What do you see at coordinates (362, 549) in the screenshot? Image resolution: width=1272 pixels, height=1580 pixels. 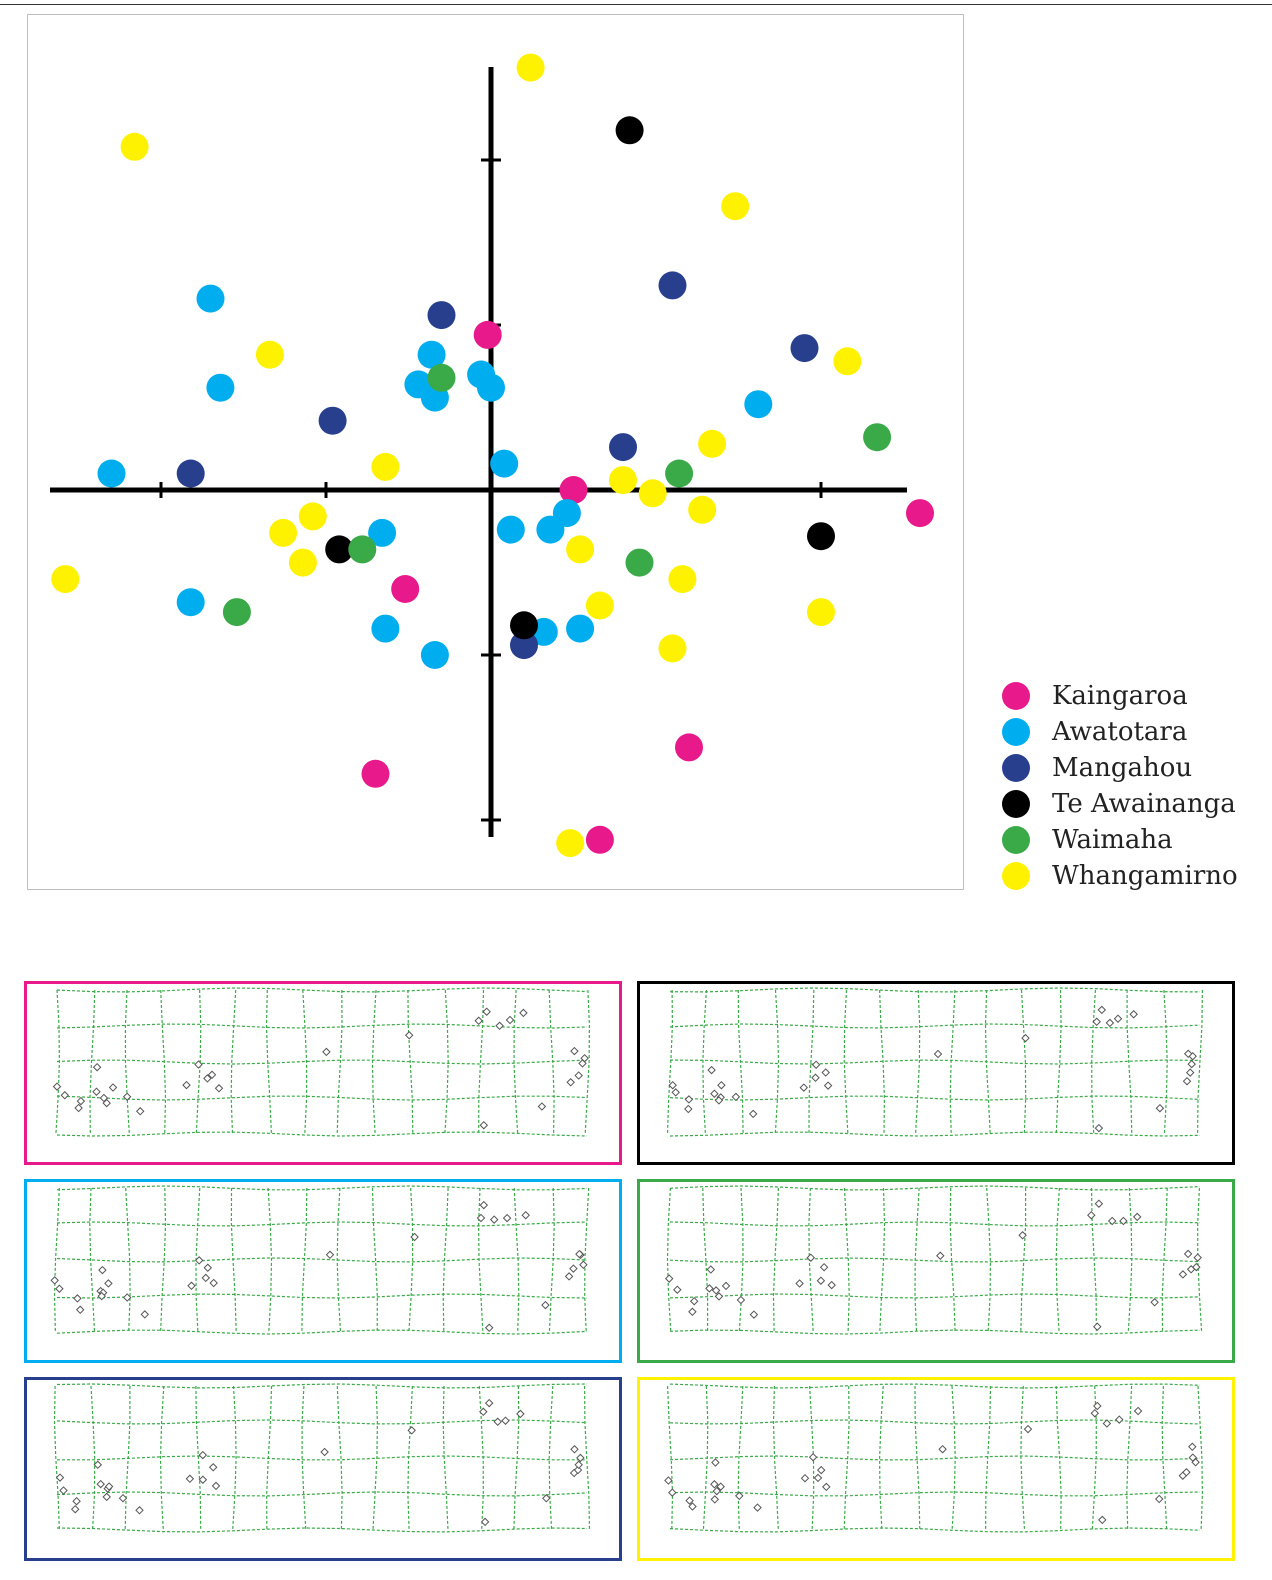 I see `point-waimaha` at bounding box center [362, 549].